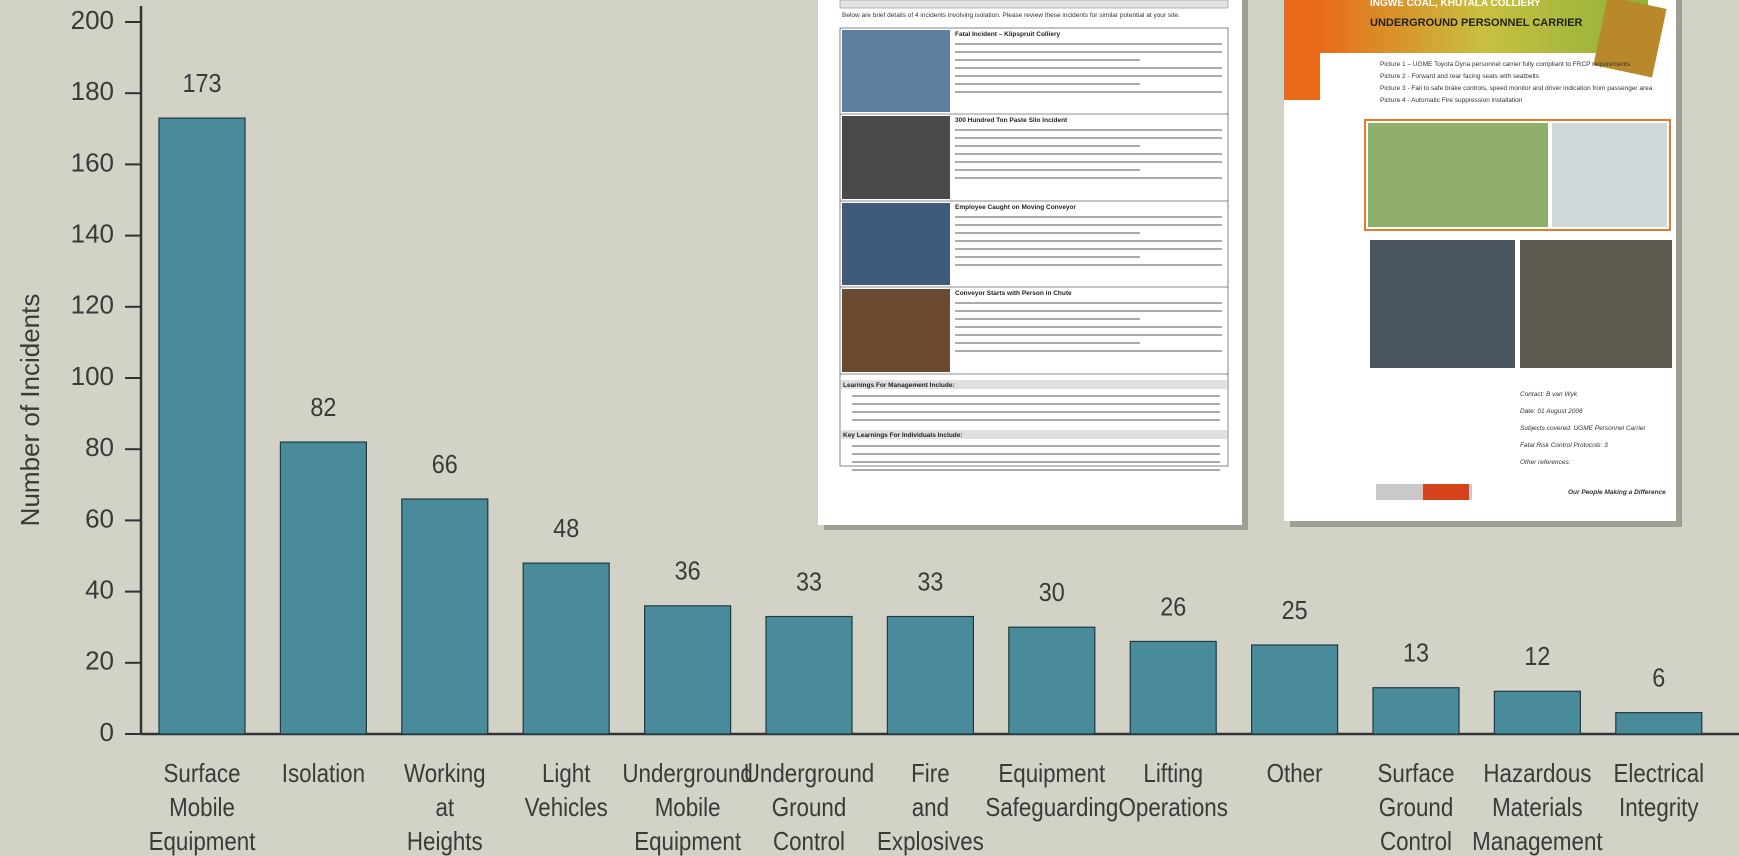 The height and width of the screenshot is (856, 1739). What do you see at coordinates (1549, 394) in the screenshot?
I see `contact-line: Contact: B van Wyk` at bounding box center [1549, 394].